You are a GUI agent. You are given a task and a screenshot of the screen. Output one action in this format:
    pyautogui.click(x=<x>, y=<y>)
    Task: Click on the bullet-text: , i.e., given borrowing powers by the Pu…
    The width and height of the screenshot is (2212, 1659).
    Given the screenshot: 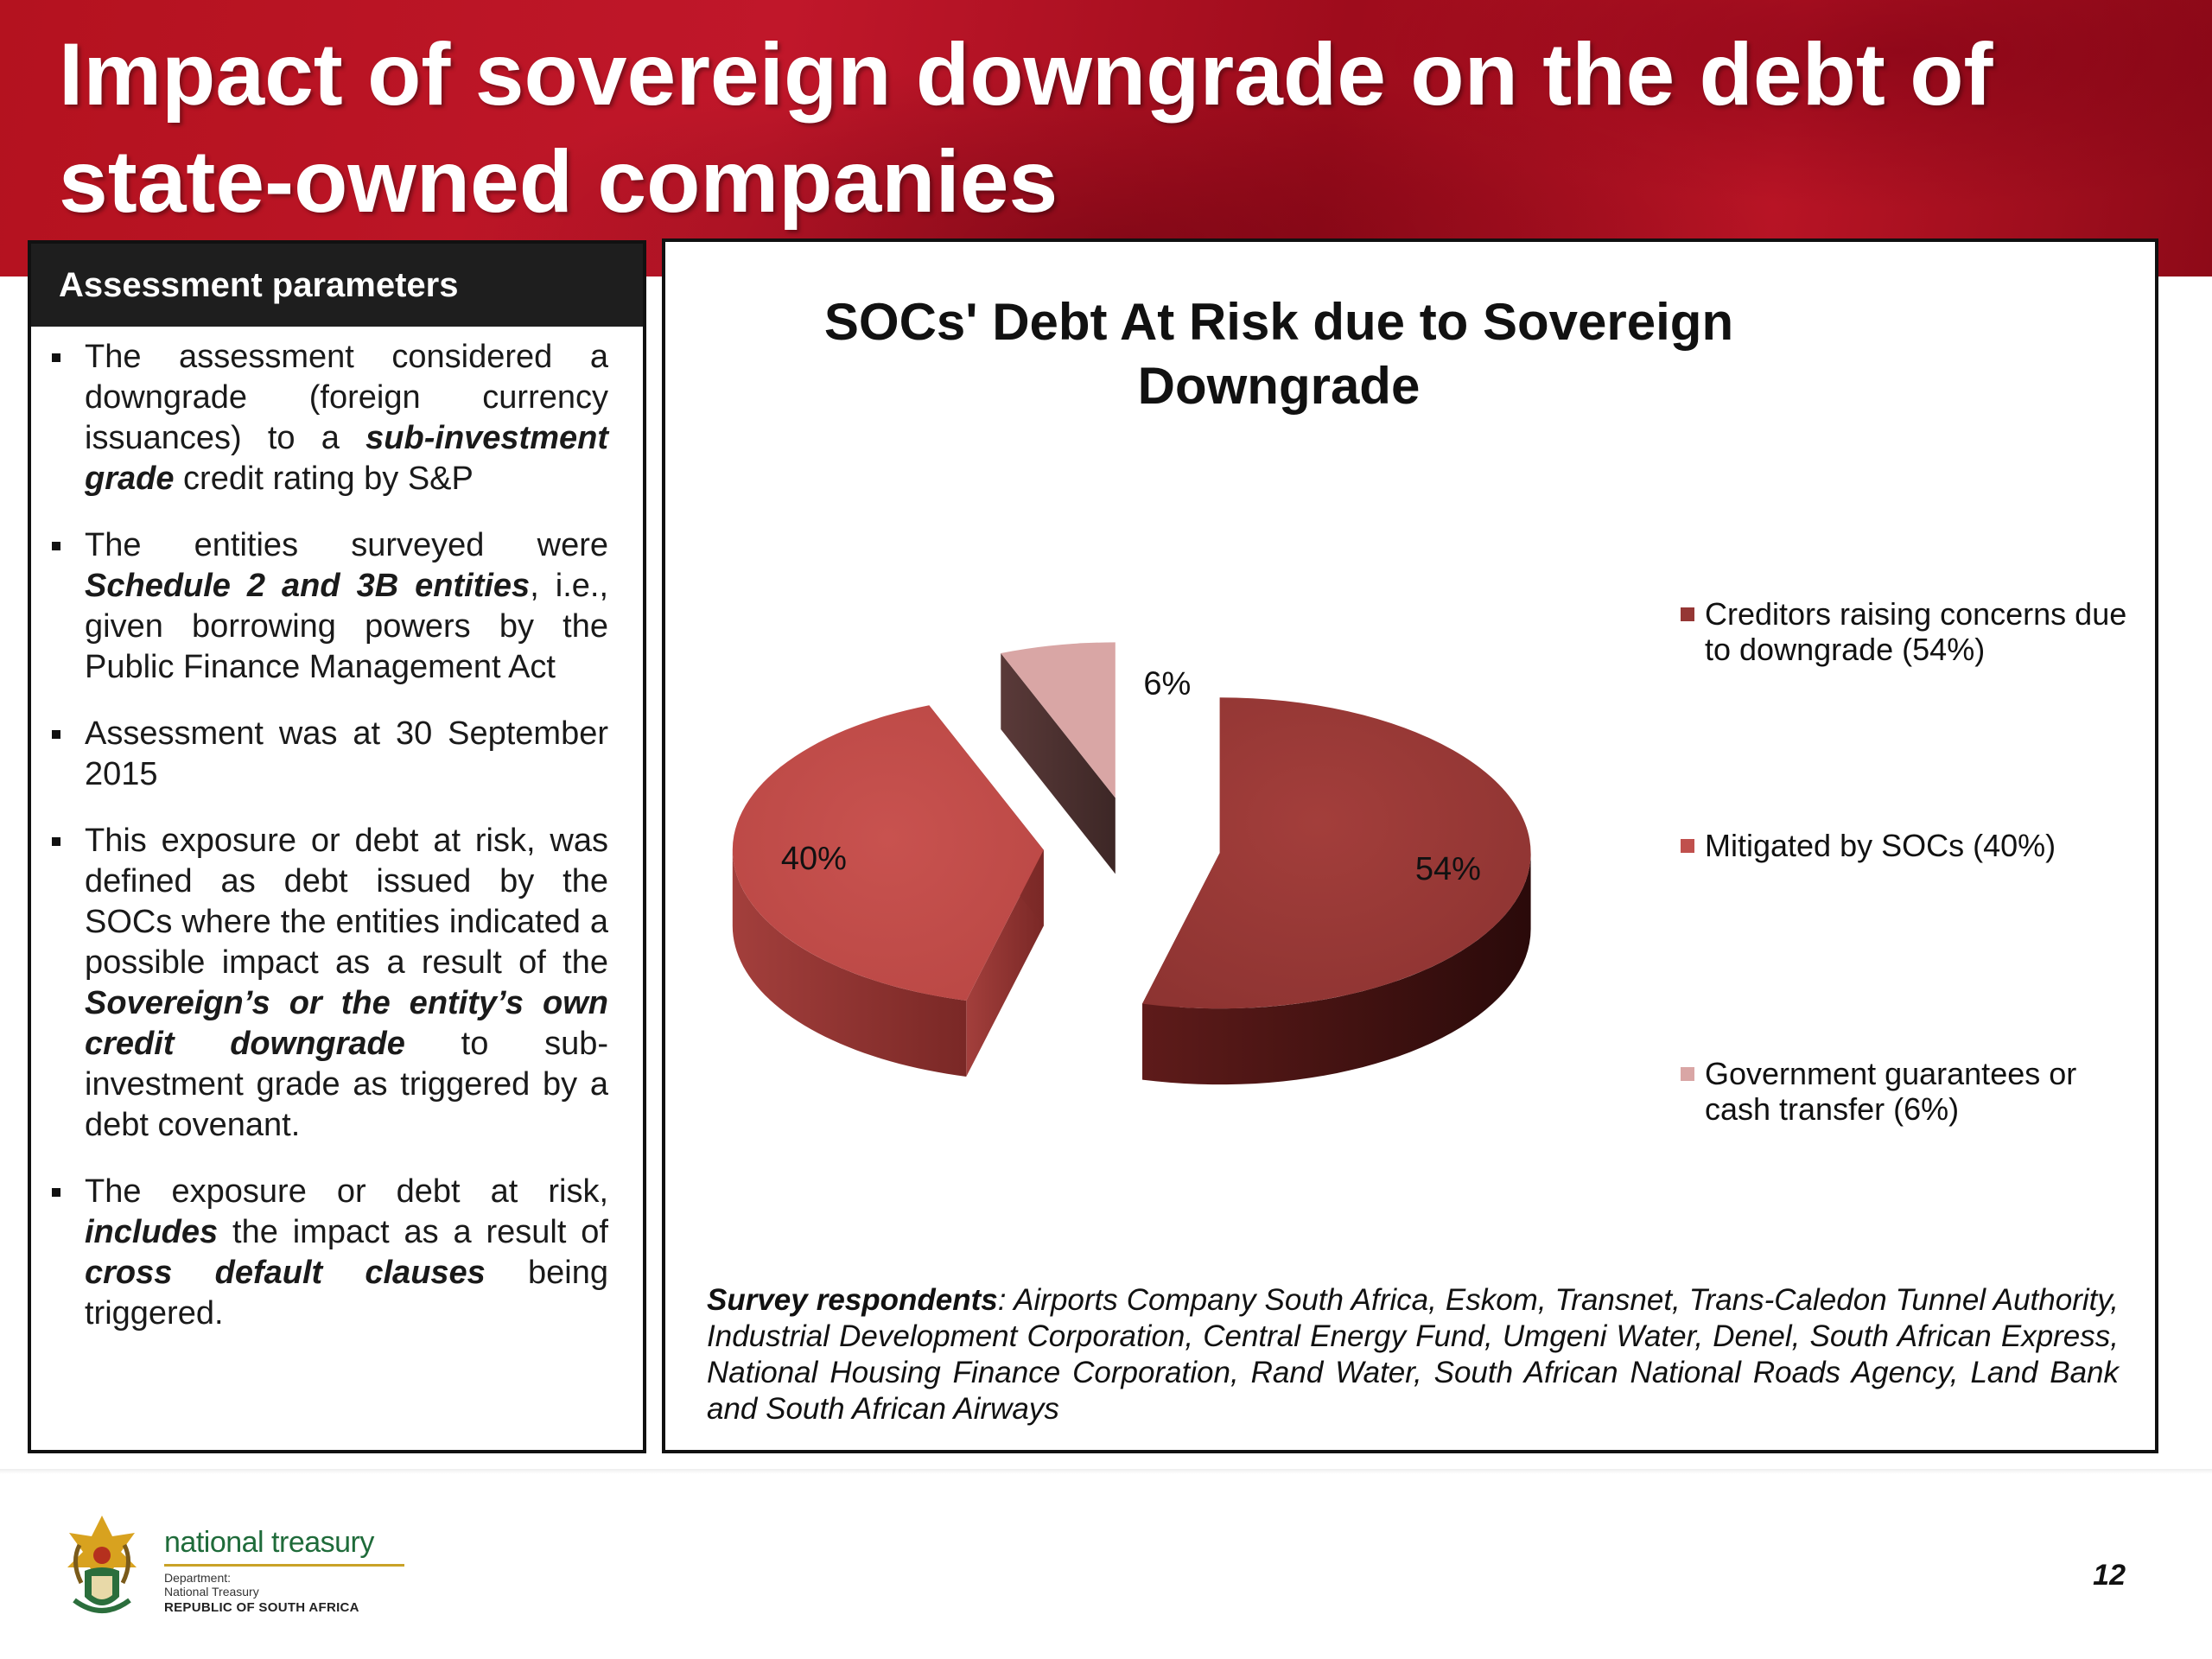 What is the action you would take?
    pyautogui.click(x=346, y=626)
    